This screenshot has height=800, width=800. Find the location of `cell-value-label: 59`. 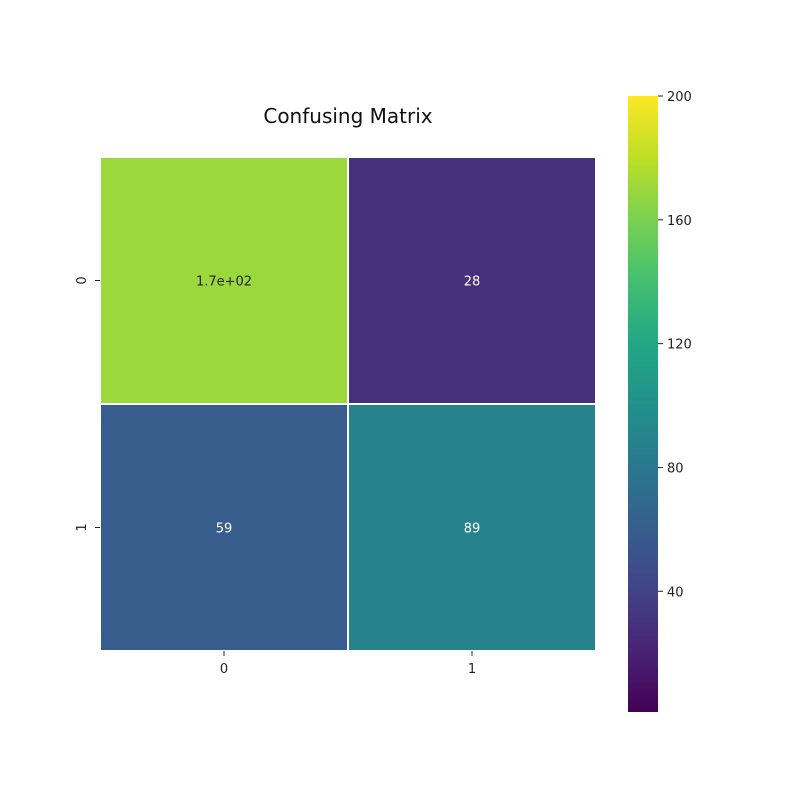

cell-value-label: 59 is located at coordinates (224, 529).